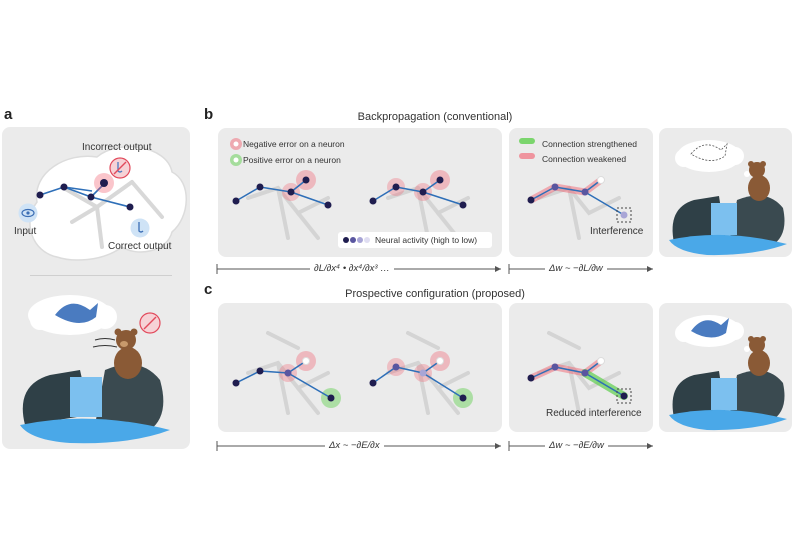  What do you see at coordinates (101, 275) in the screenshot?
I see `panel-a-divider` at bounding box center [101, 275].